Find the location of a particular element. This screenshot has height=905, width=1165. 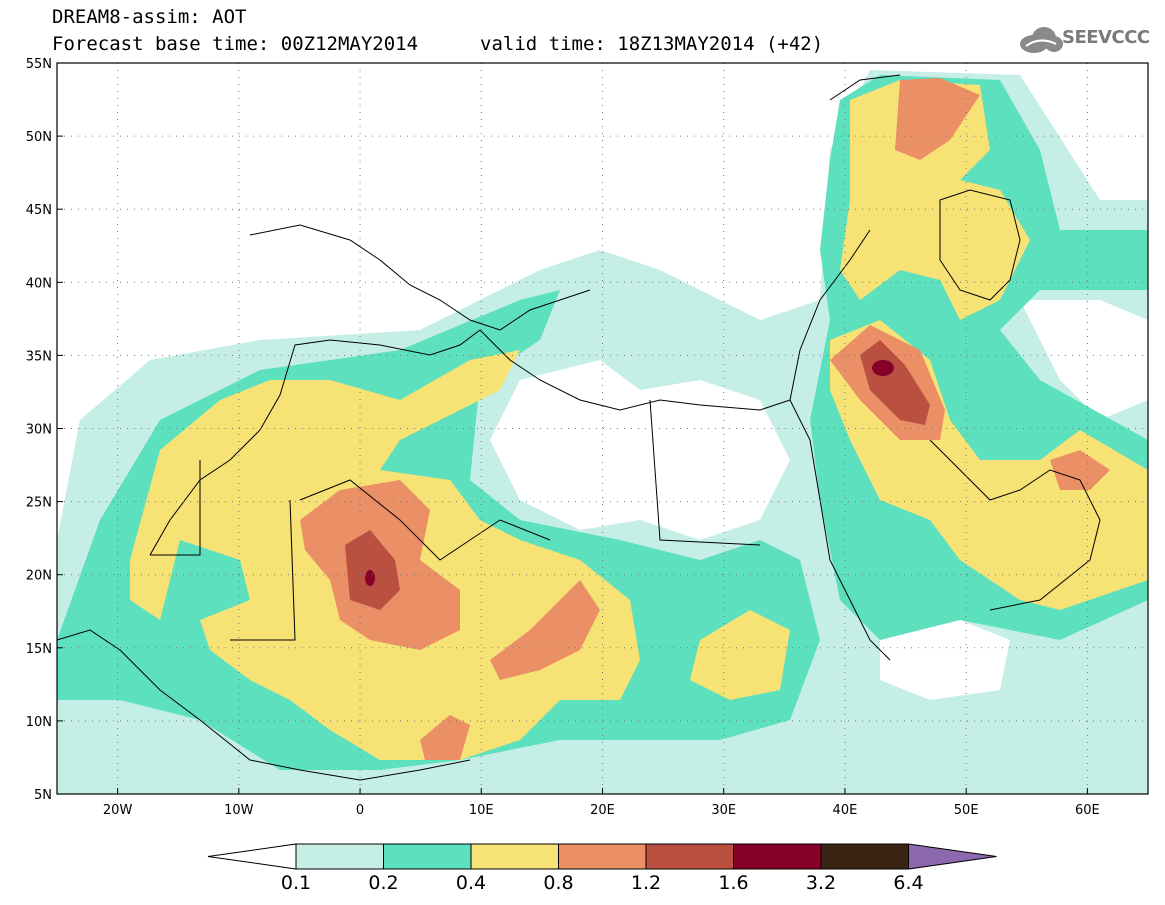

colorbar-label: 0.4 is located at coordinates (471, 883).